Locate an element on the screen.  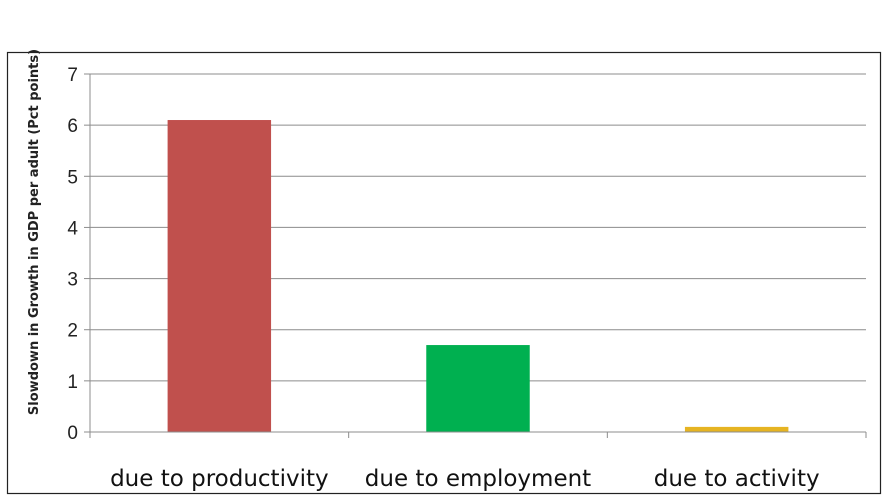
y-tick-label: 3 is located at coordinates (72, 280).